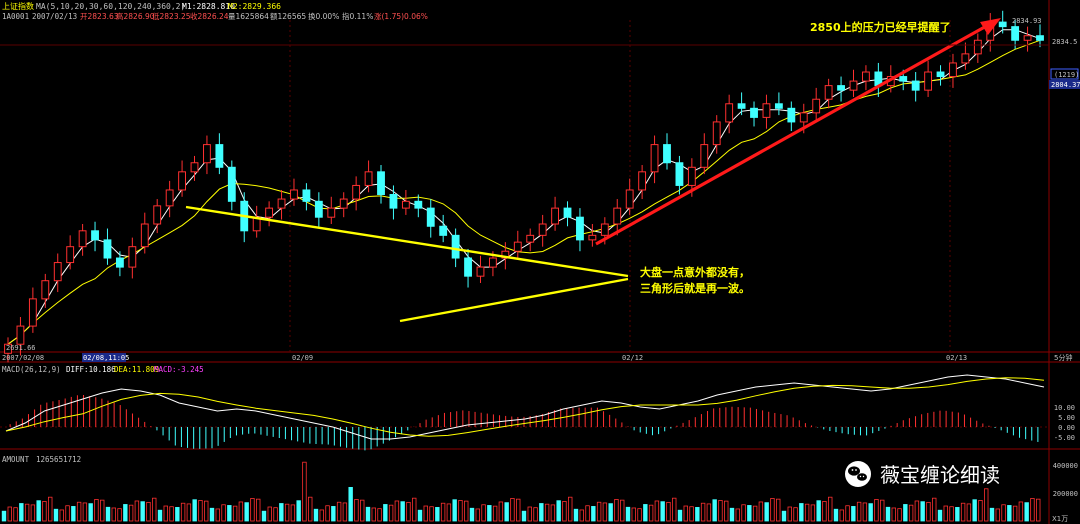  I want to click on index-title: 上证指数, so click(18, 6).